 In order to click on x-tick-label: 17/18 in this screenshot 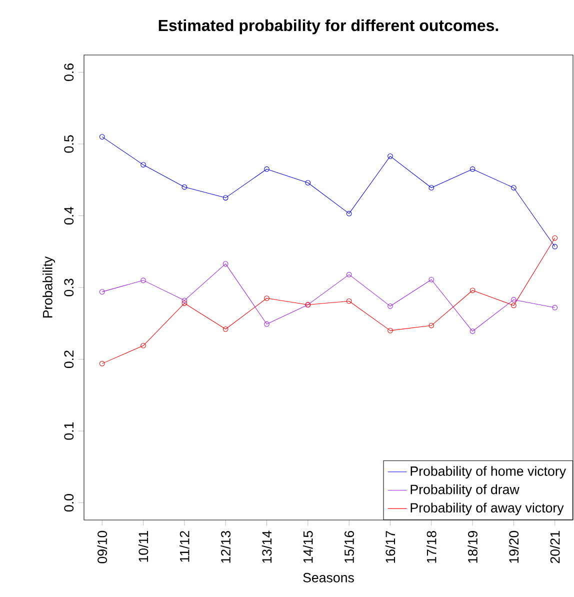, I will do `click(431, 546)`.